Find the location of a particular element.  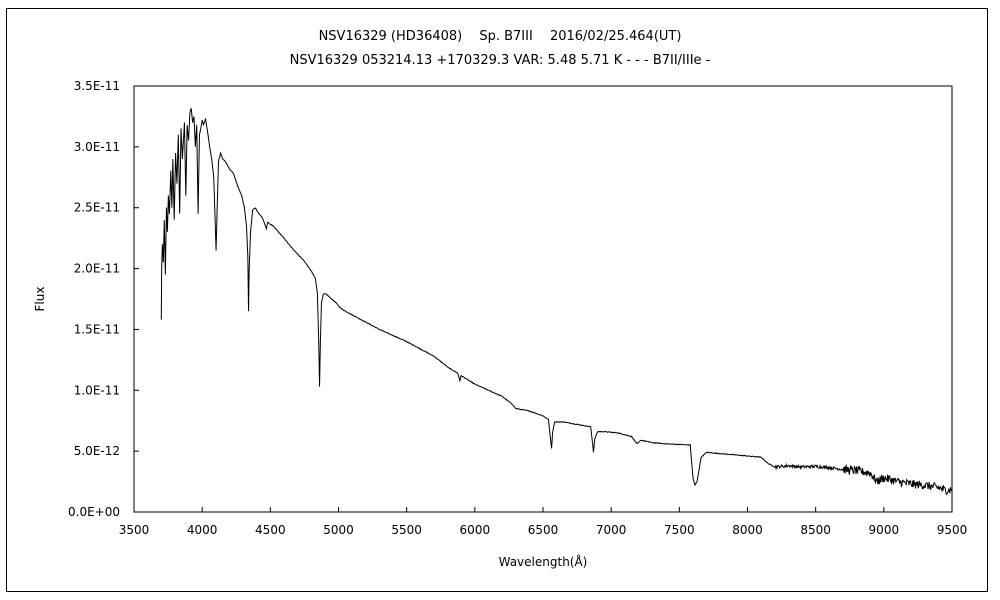

x-tick-label: 6000 is located at coordinates (475, 530).